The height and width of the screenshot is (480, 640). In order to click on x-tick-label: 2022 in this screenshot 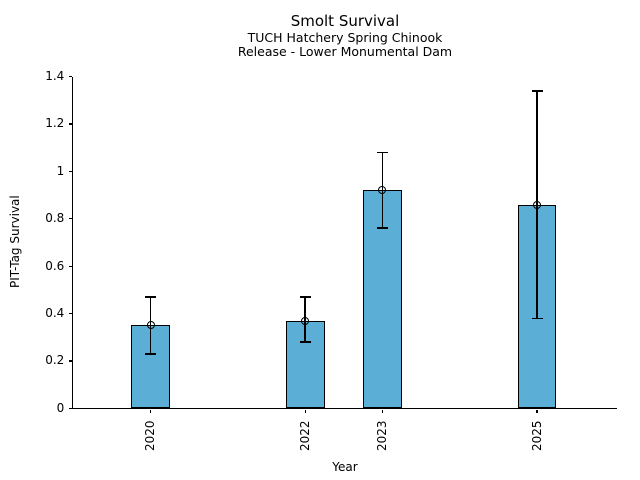, I will do `click(304, 436)`.